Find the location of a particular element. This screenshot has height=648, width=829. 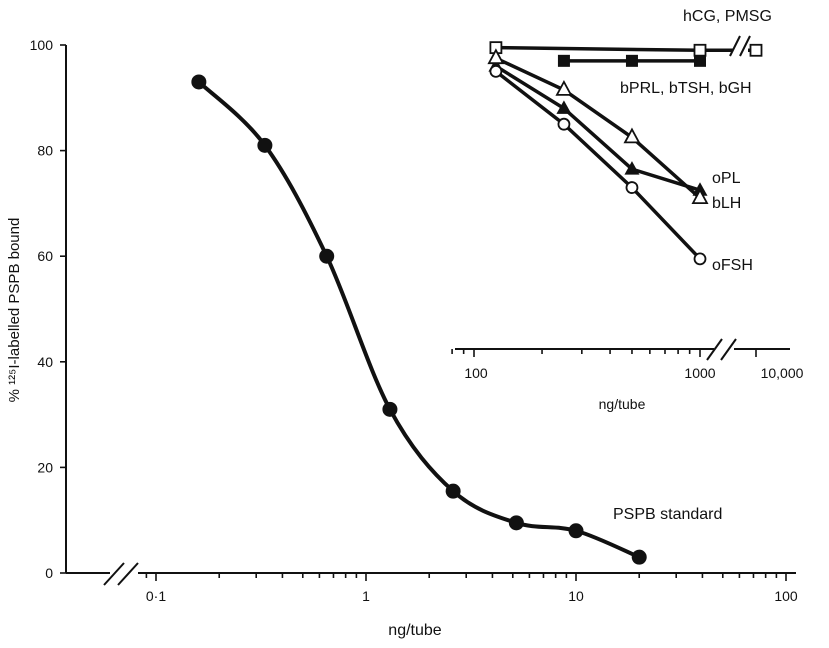

x-axis-label: ng/tube is located at coordinates (414, 630).